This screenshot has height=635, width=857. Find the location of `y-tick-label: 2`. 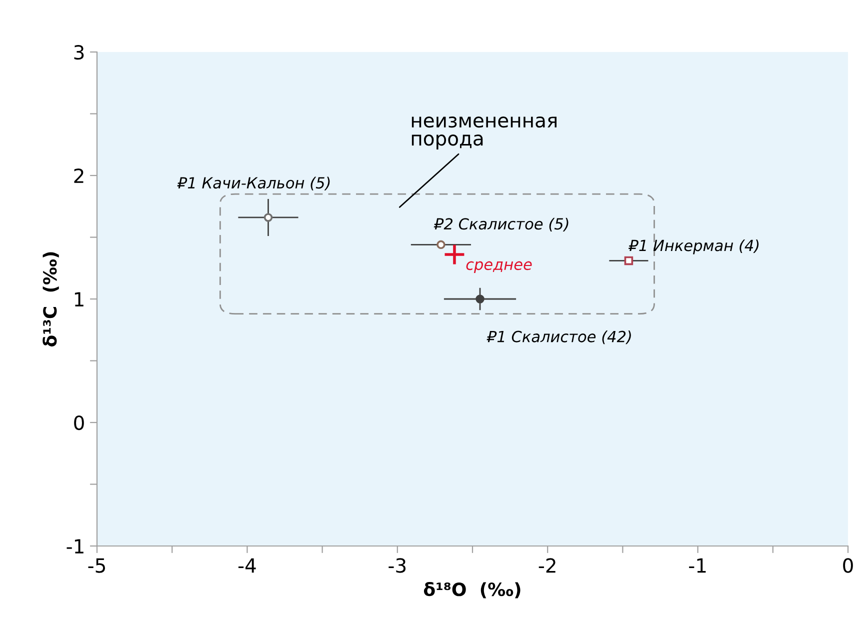

y-tick-label: 2 is located at coordinates (79, 175).